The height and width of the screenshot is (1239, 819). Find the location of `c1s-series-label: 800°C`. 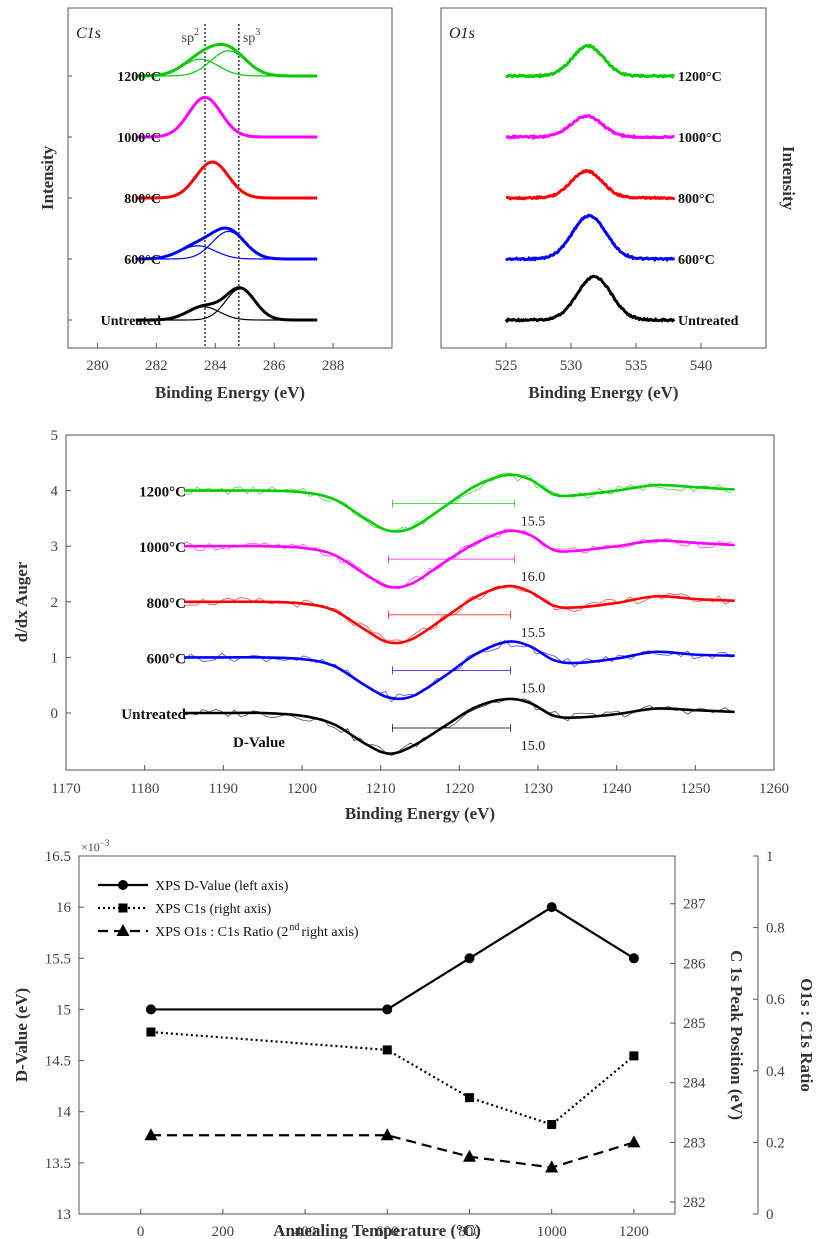

c1s-series-label: 800°C is located at coordinates (142, 199).